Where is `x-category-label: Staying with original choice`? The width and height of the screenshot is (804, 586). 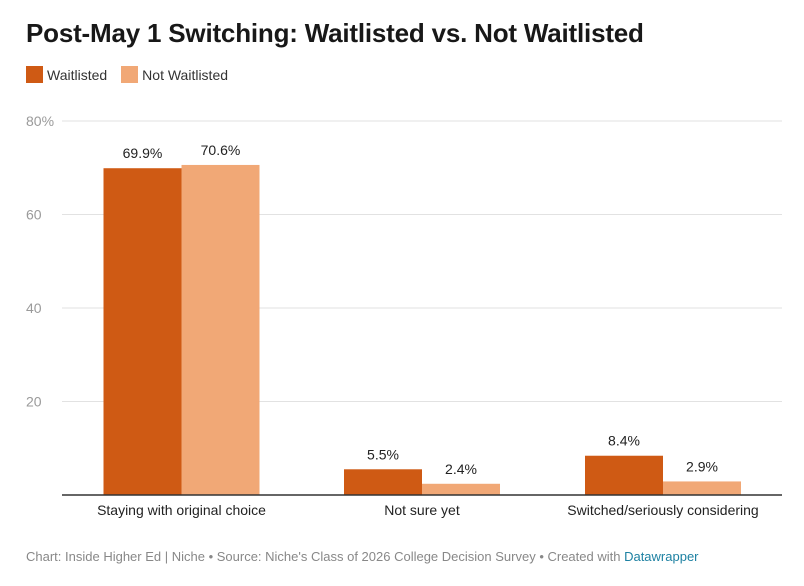 x-category-label: Staying with original choice is located at coordinates (181, 510).